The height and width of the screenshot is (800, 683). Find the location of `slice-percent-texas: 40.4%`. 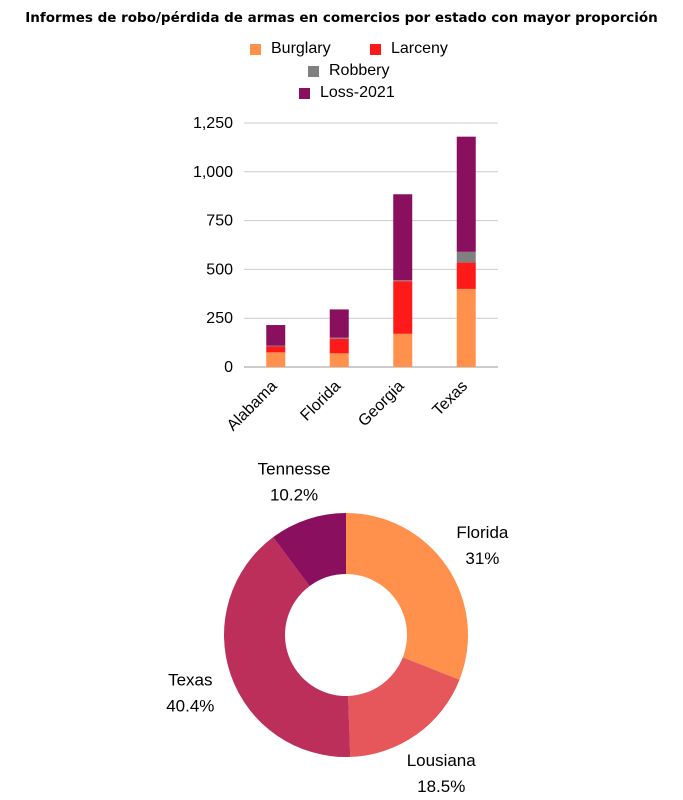

slice-percent-texas: 40.4% is located at coordinates (190, 706).